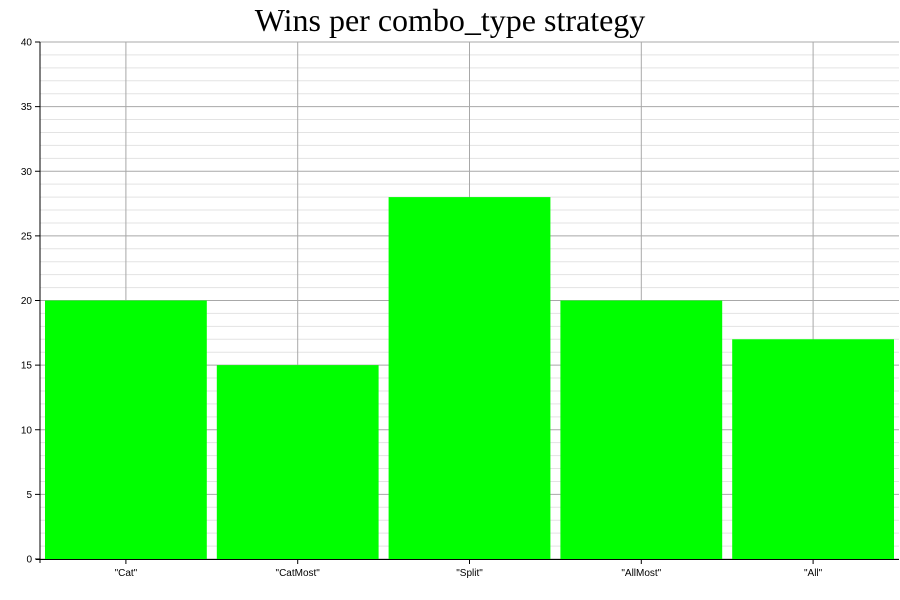 This screenshot has width=900, height=600. I want to click on x-tick-label: "Cat", so click(126, 573).